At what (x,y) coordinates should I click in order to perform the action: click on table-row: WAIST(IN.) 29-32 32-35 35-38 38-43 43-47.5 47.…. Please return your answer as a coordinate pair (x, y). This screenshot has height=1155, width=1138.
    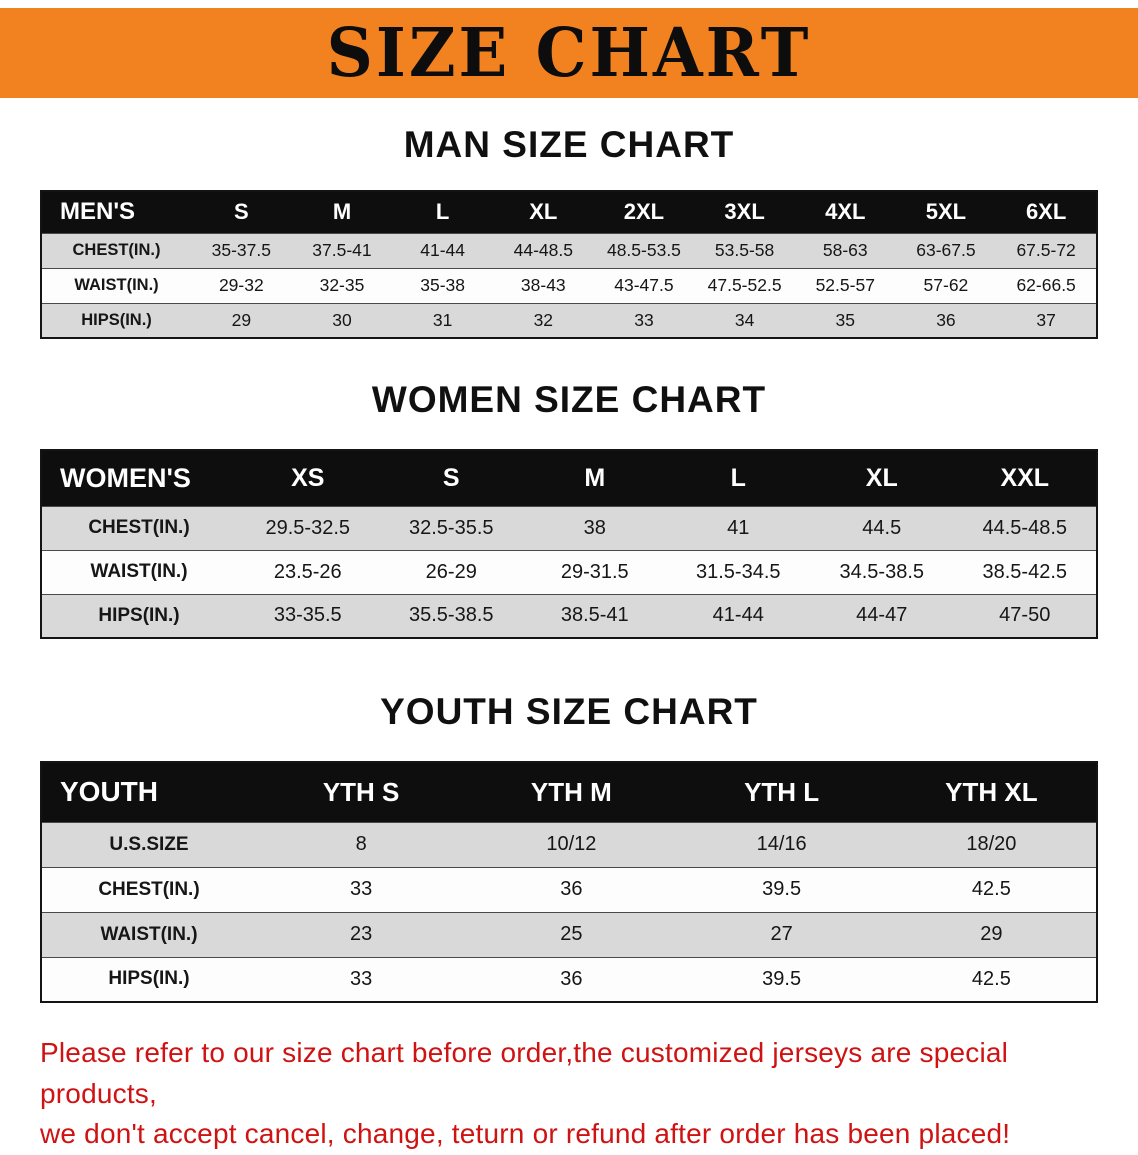
    Looking at the image, I should click on (569, 285).